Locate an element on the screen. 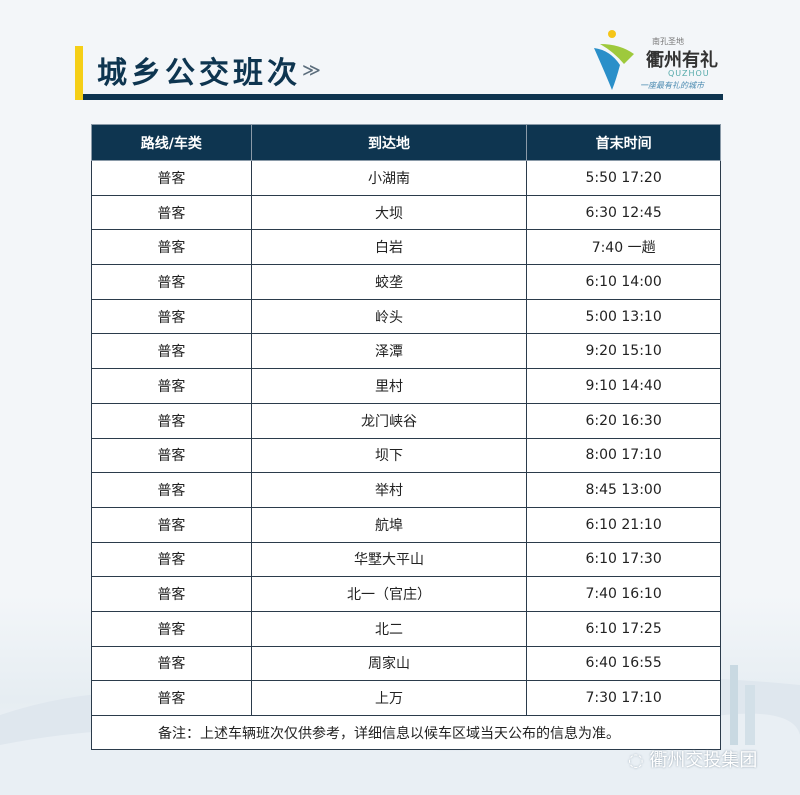 The height and width of the screenshot is (795, 800). logo-en-text: QUZHOU is located at coordinates (689, 73).